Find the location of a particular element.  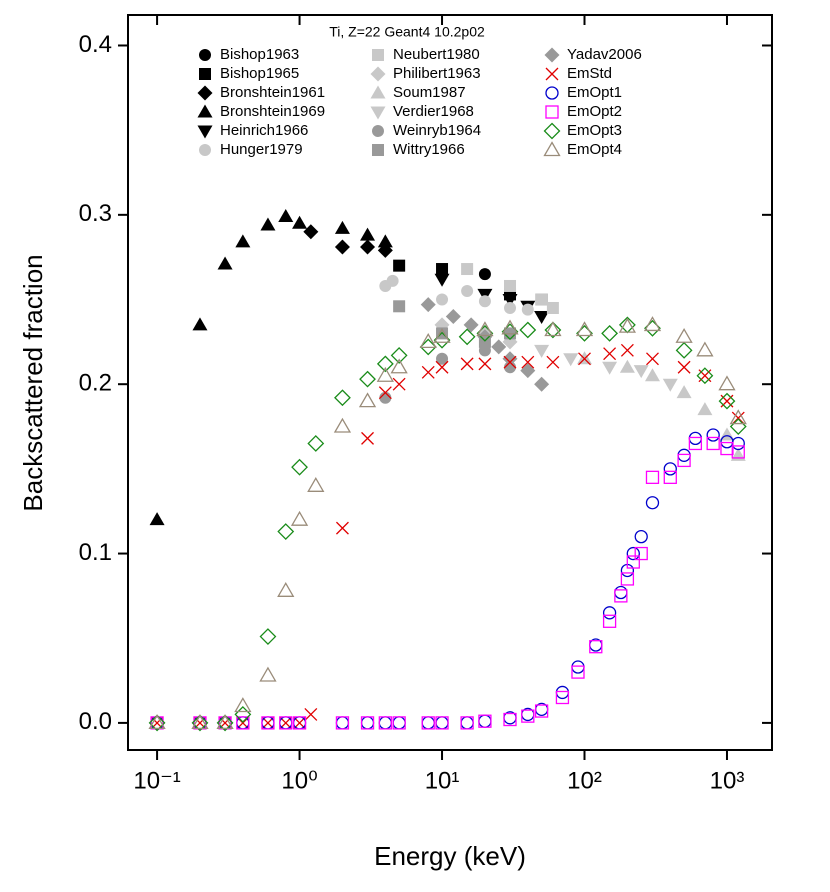

legend-label: Weinryb1964 is located at coordinates (437, 130).